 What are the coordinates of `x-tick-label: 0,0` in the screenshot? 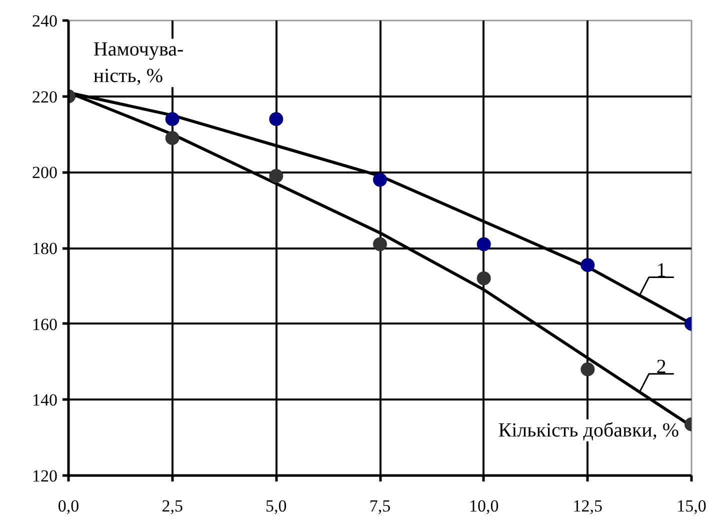 It's located at (69, 506).